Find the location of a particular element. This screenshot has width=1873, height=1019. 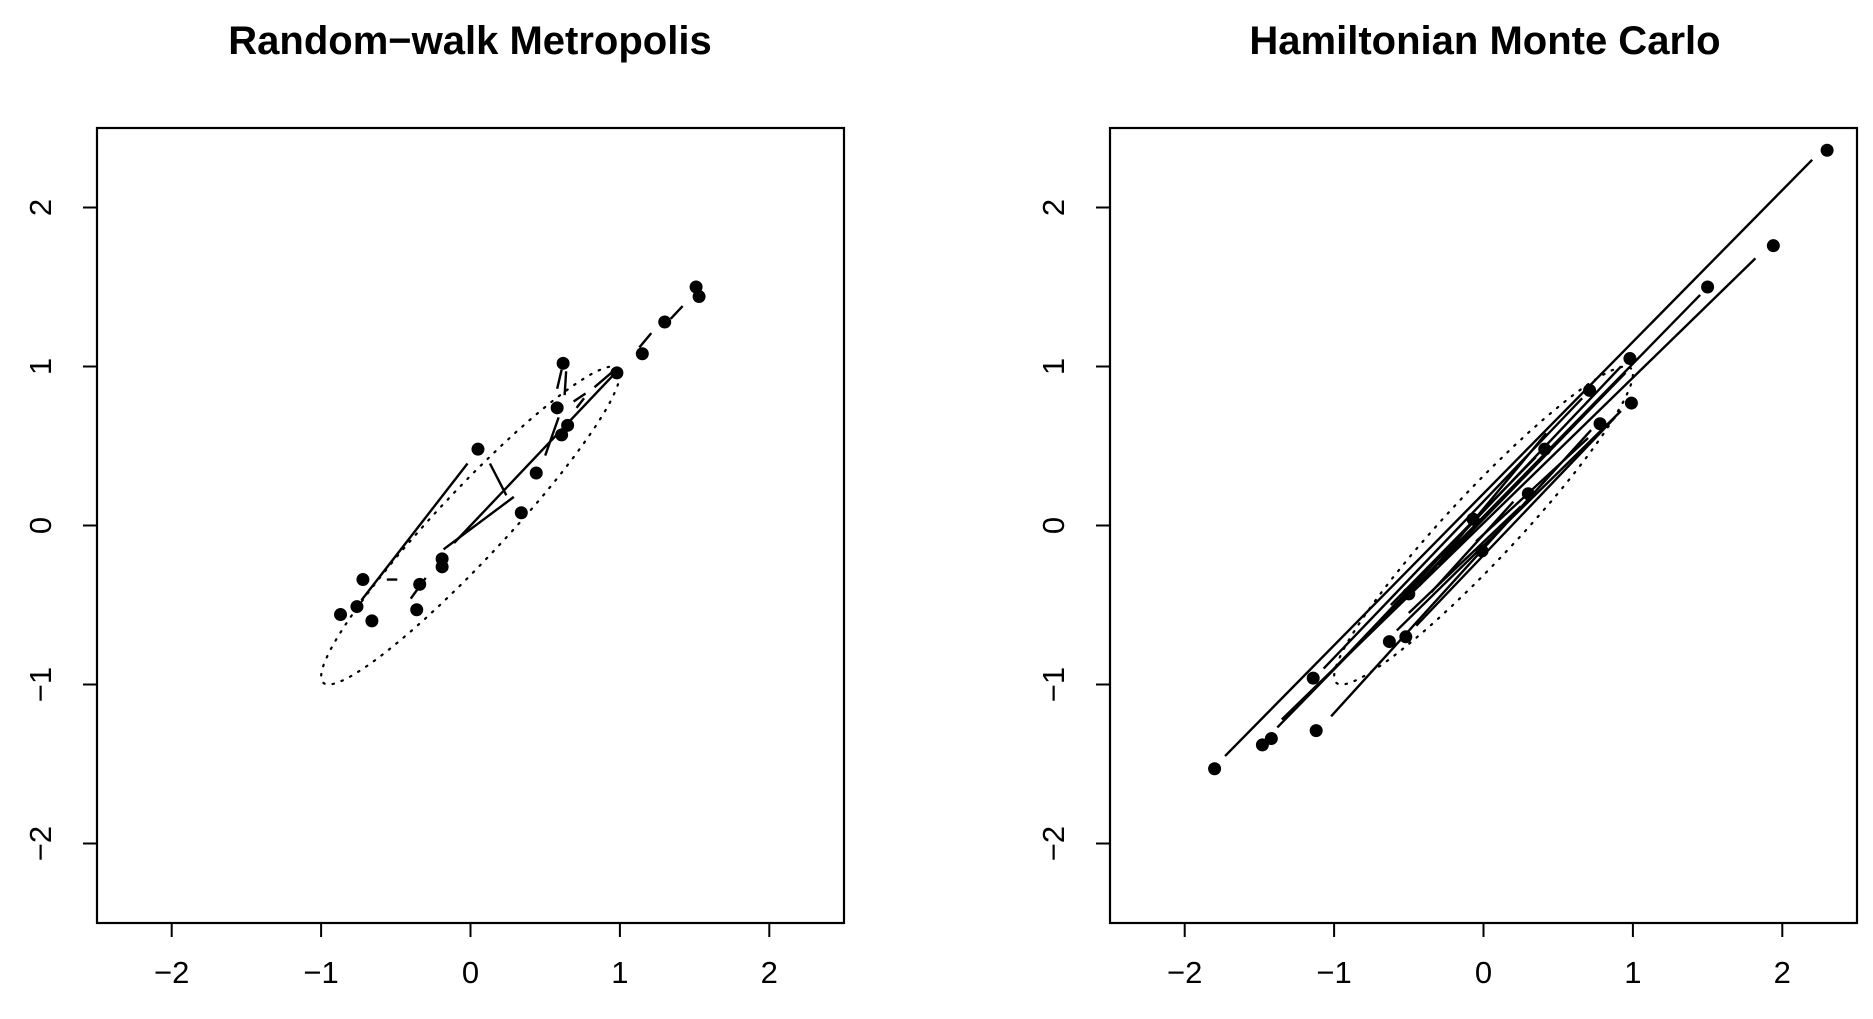

sample-points is located at coordinates (520, 454).